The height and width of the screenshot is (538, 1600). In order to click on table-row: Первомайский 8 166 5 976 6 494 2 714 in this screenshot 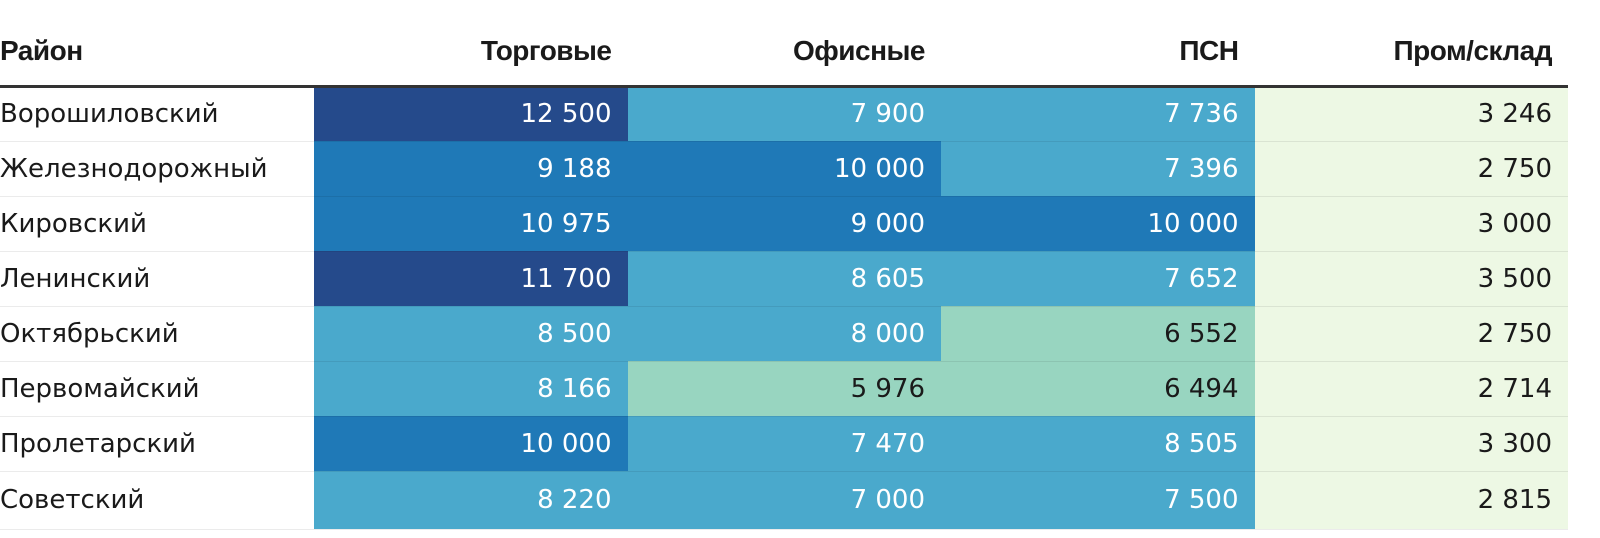, I will do `click(784, 389)`.